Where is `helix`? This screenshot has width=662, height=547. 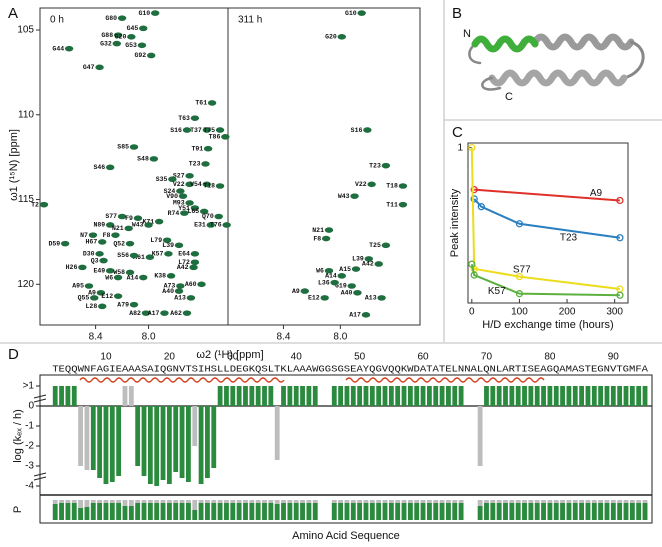
helix is located at coordinates (558, 78).